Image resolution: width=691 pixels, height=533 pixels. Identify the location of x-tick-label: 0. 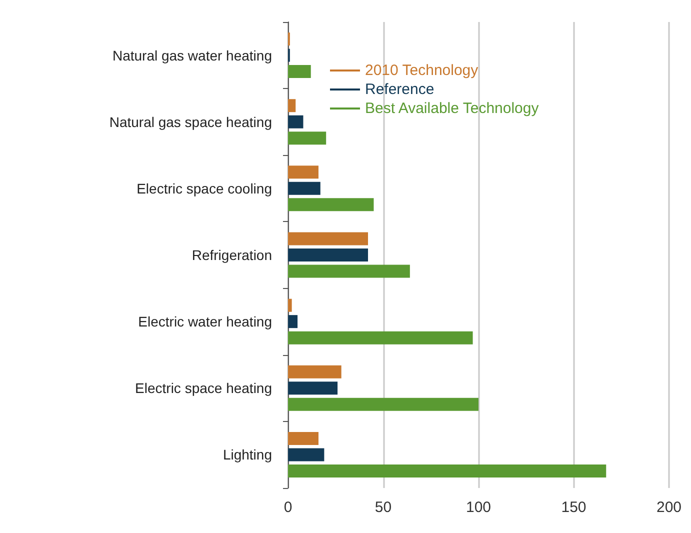
(288, 507).